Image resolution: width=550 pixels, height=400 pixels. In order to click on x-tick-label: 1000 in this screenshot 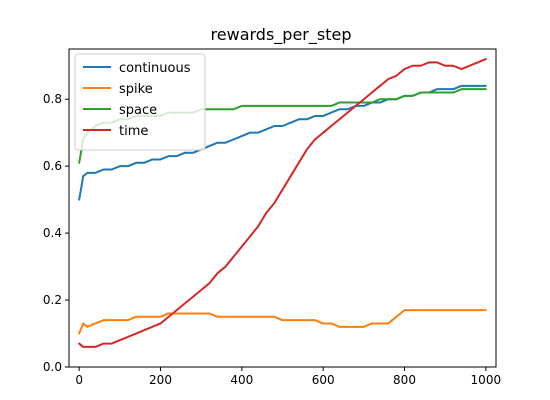, I will do `click(486, 380)`.